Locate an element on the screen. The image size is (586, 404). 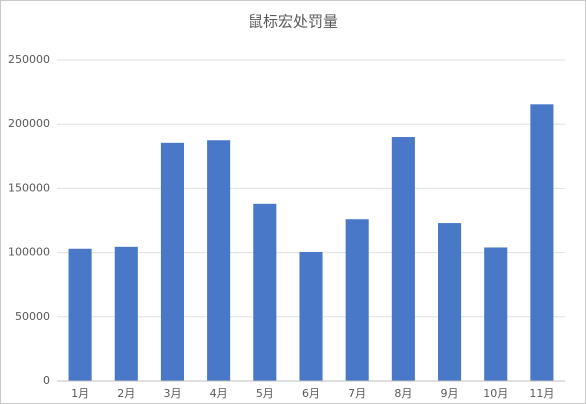
x-tick-label: 8月 is located at coordinates (403, 393).